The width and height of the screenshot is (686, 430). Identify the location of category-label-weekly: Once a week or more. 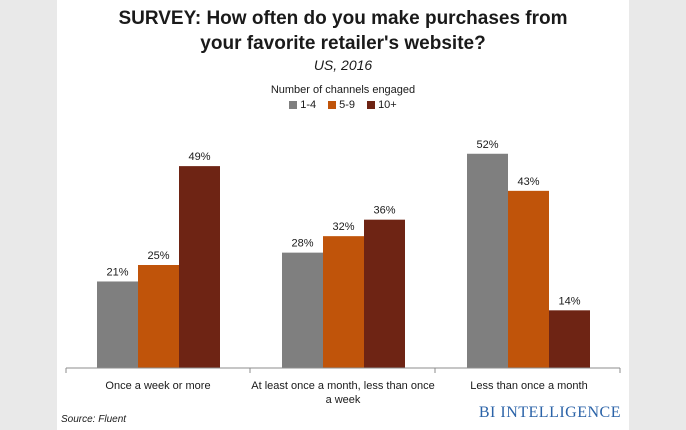
(157, 386).